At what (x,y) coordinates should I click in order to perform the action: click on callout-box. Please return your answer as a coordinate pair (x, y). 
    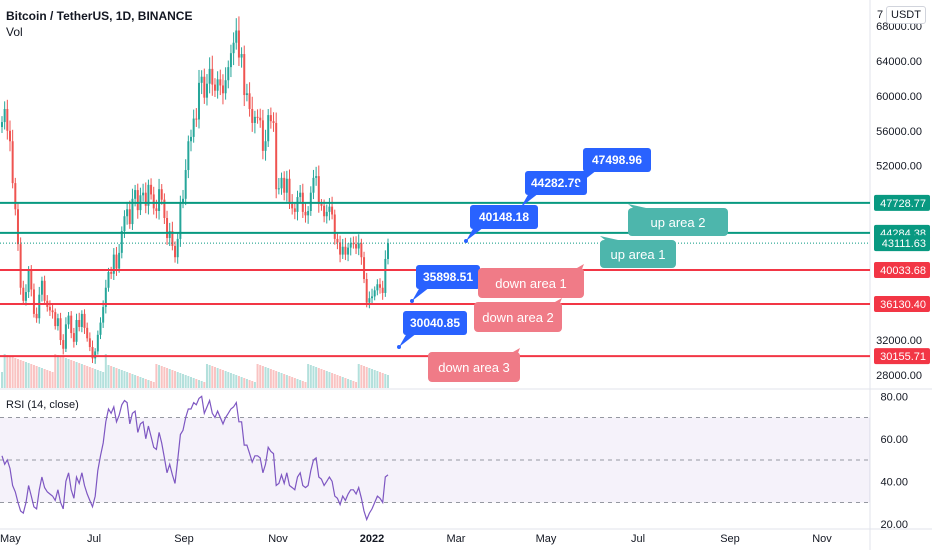
    Looking at the image, I should click on (474, 367).